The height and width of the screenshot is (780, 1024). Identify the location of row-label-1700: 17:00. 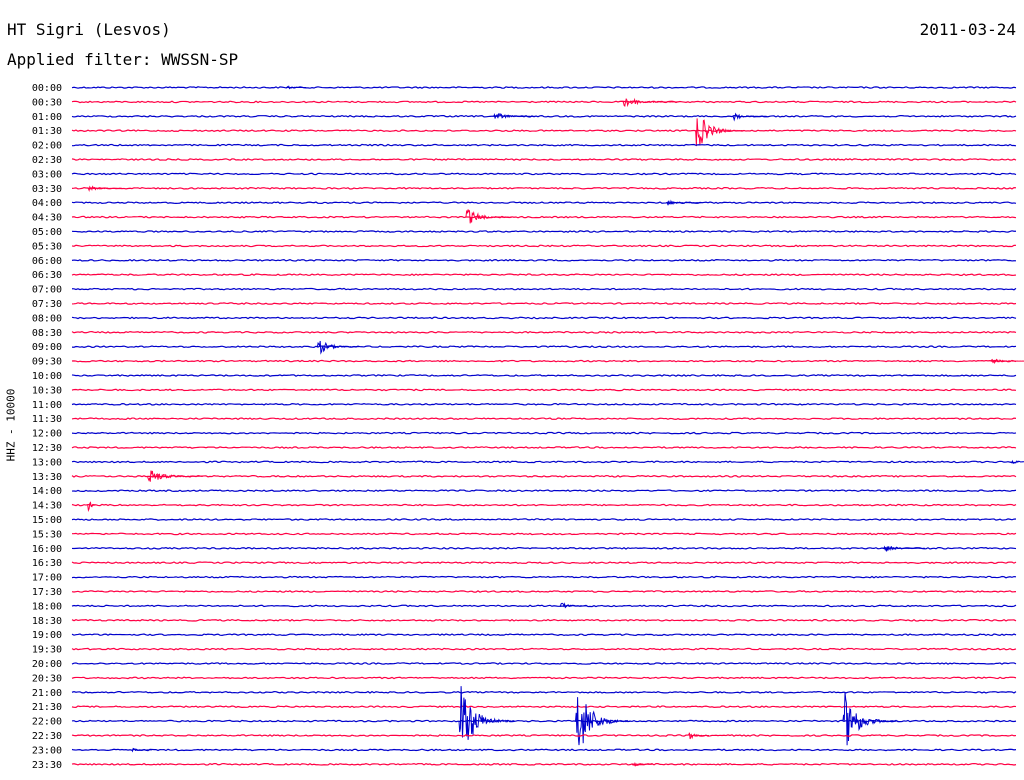
(47, 578).